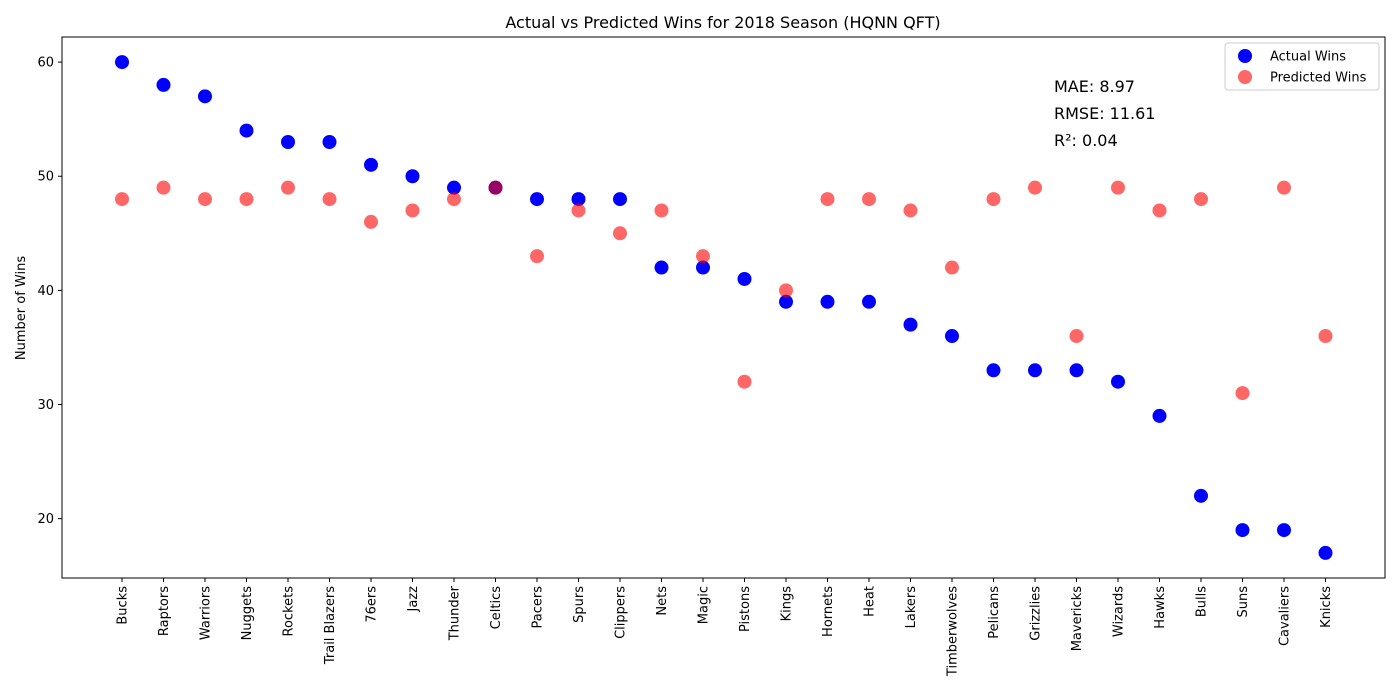 The image size is (1400, 700). Describe the element at coordinates (994, 612) in the screenshot. I see `x-tick-label: Pelicans` at that location.